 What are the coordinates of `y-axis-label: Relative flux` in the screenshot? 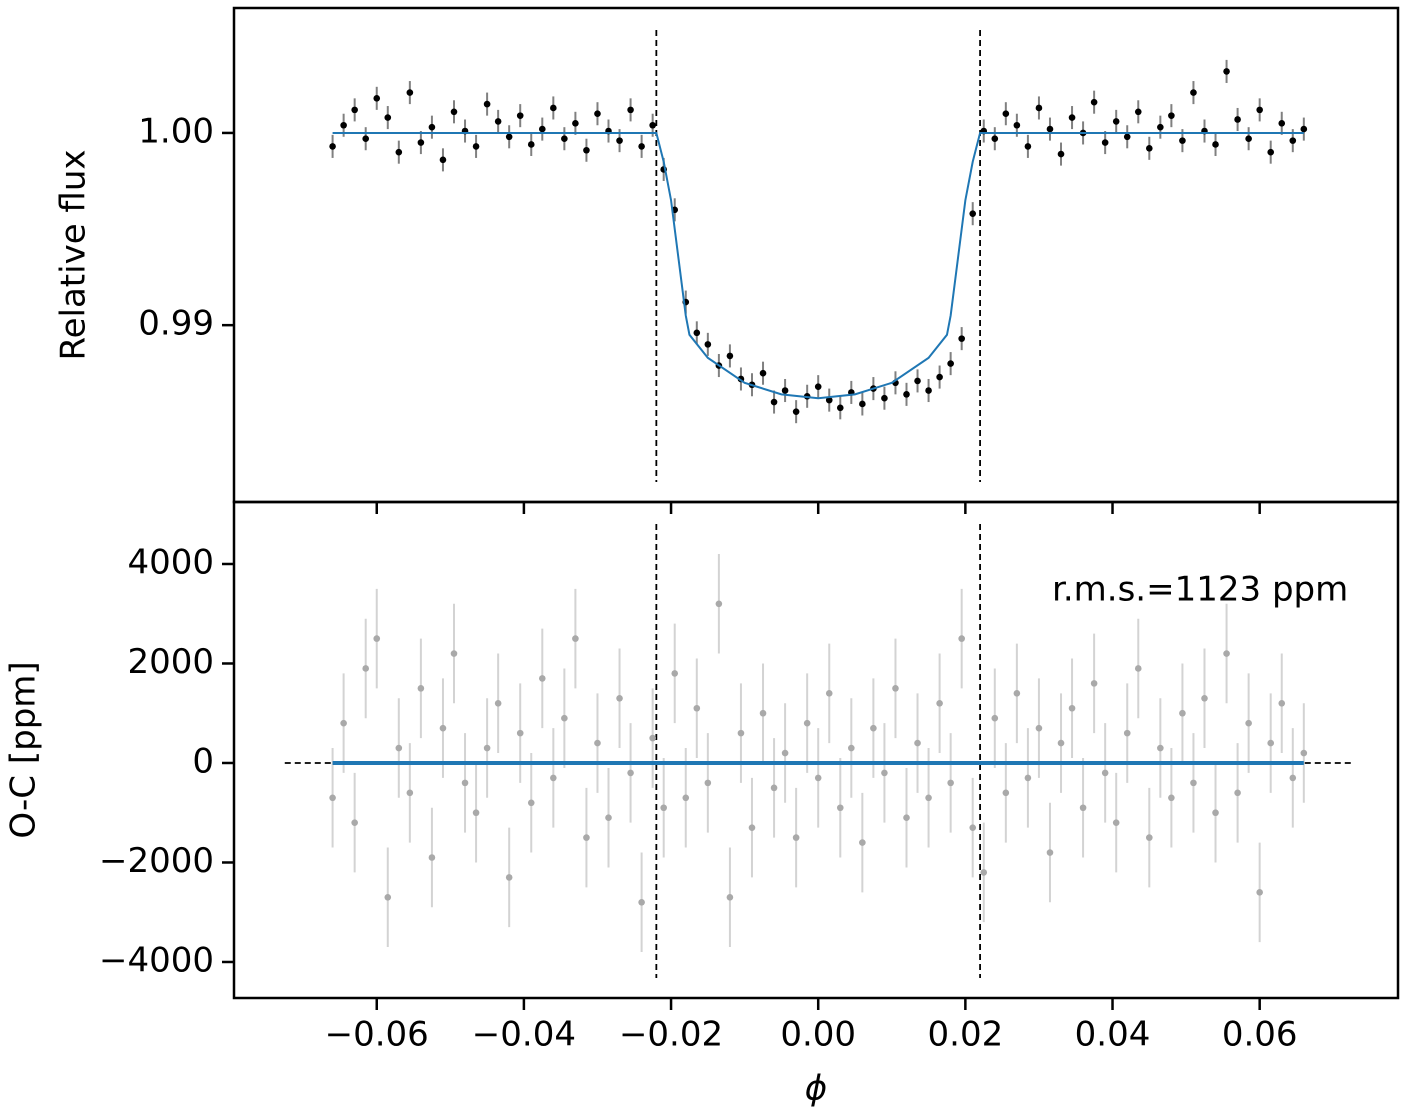 It's located at (74, 254).